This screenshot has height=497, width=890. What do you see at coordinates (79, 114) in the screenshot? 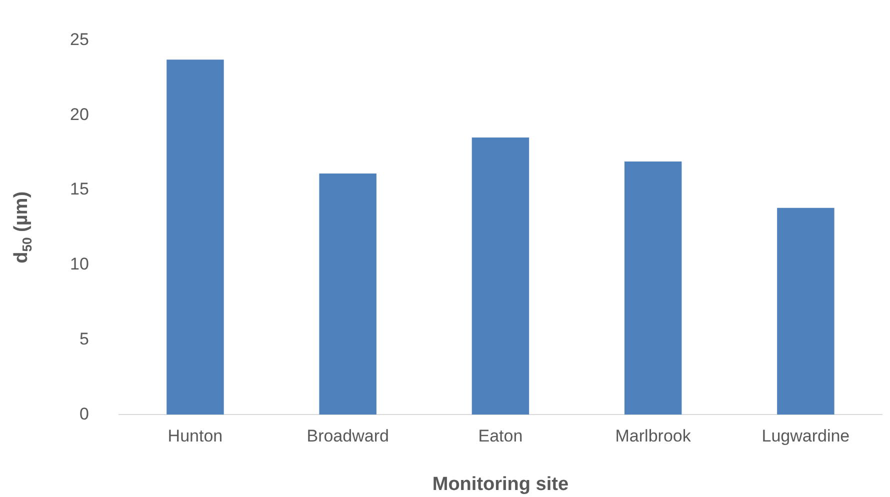
I see `y-tick-label: 20` at bounding box center [79, 114].